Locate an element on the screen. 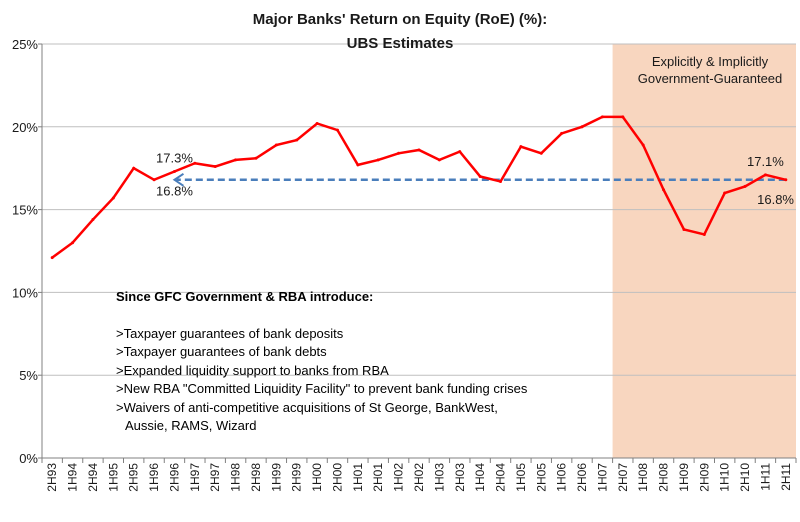 This screenshot has height=522, width=800. y-tick-label: 5% is located at coordinates (28, 375).